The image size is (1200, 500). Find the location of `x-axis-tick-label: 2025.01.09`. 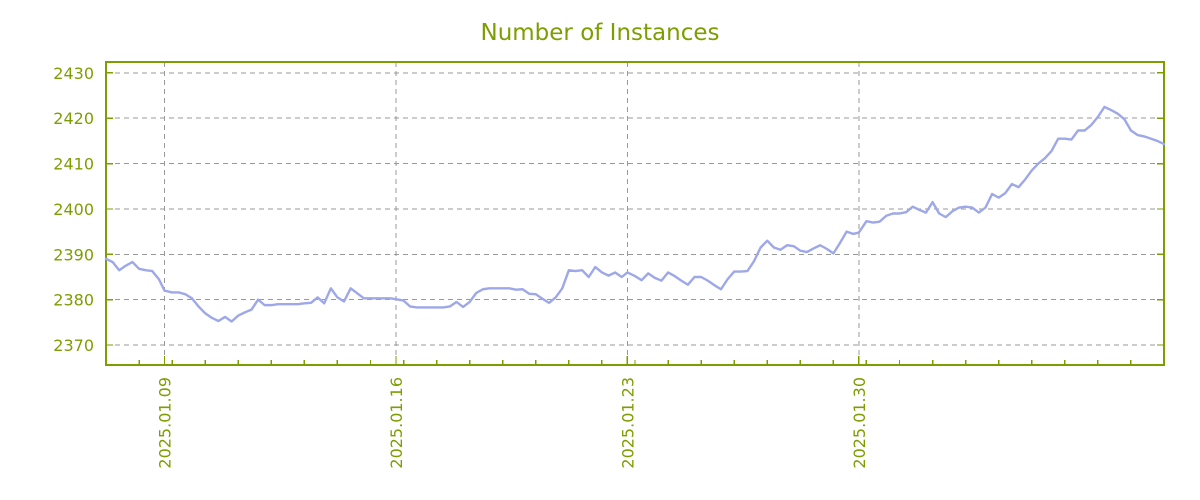

x-axis-tick-label: 2025.01.09 is located at coordinates (165, 423).